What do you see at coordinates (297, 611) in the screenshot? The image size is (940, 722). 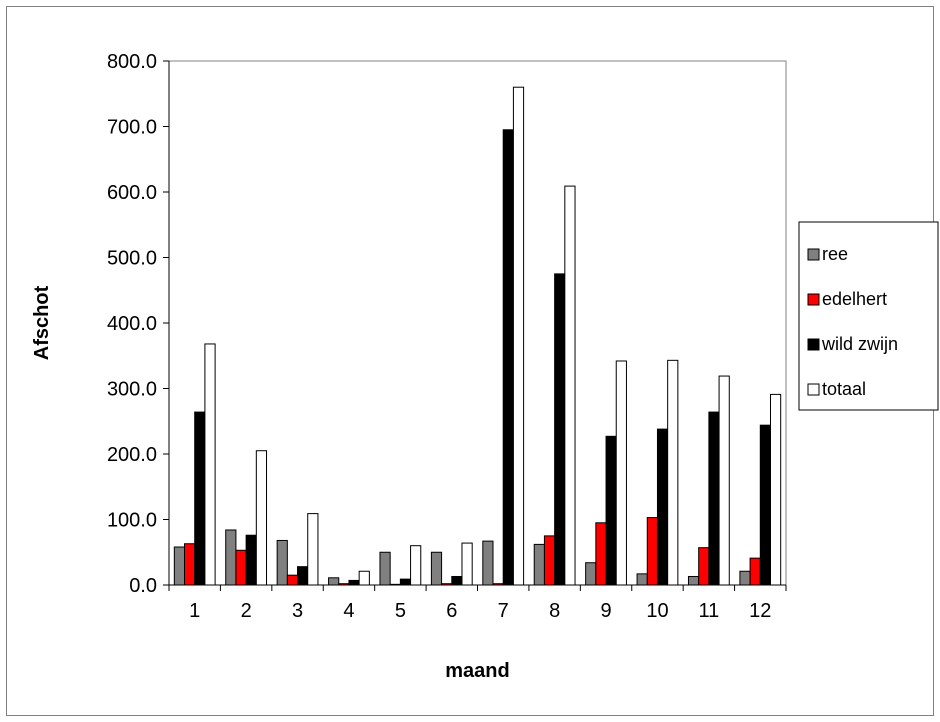 I see `x-tick-label: 3` at bounding box center [297, 611].